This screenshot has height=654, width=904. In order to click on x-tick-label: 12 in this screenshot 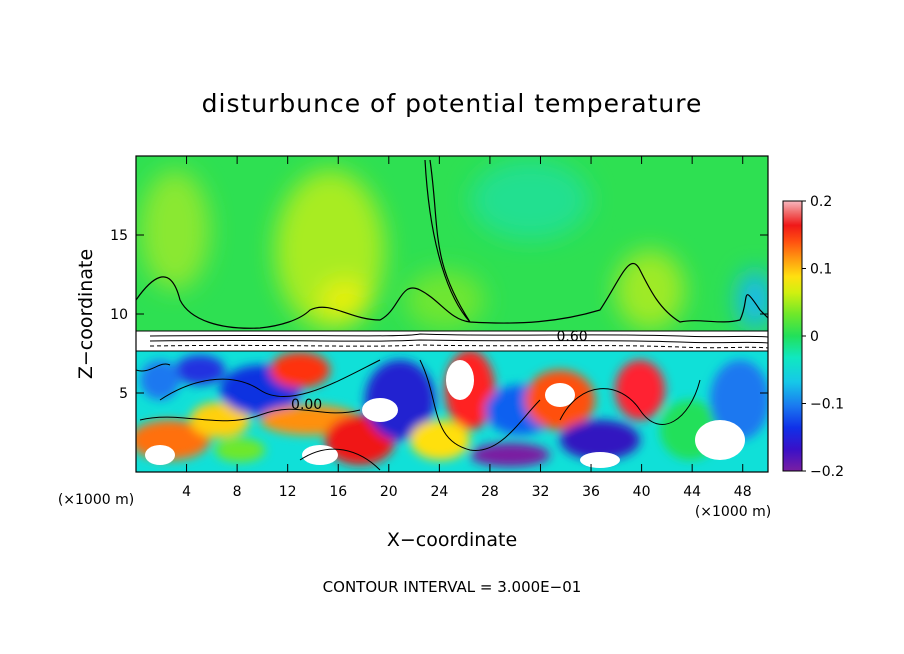, I will do `click(288, 492)`.